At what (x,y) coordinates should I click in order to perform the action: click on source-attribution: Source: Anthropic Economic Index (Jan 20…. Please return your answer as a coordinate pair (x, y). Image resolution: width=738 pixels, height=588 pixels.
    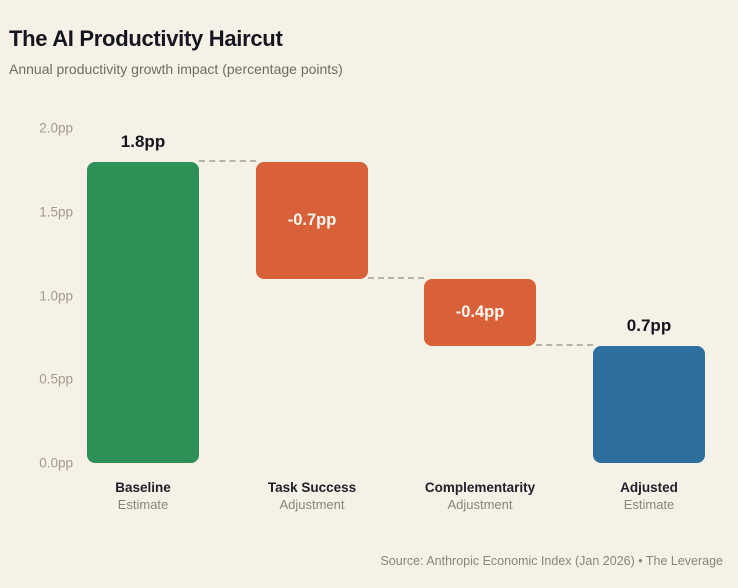
    Looking at the image, I should click on (551, 561).